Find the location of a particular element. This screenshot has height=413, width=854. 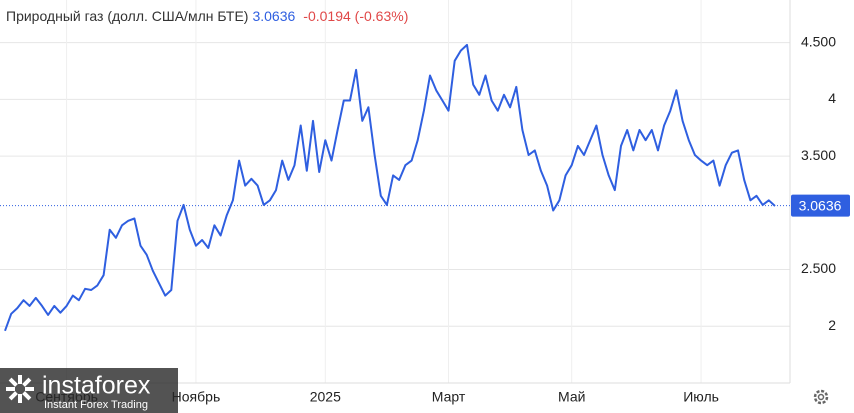

last-price-label: 3.0636 is located at coordinates (820, 205).